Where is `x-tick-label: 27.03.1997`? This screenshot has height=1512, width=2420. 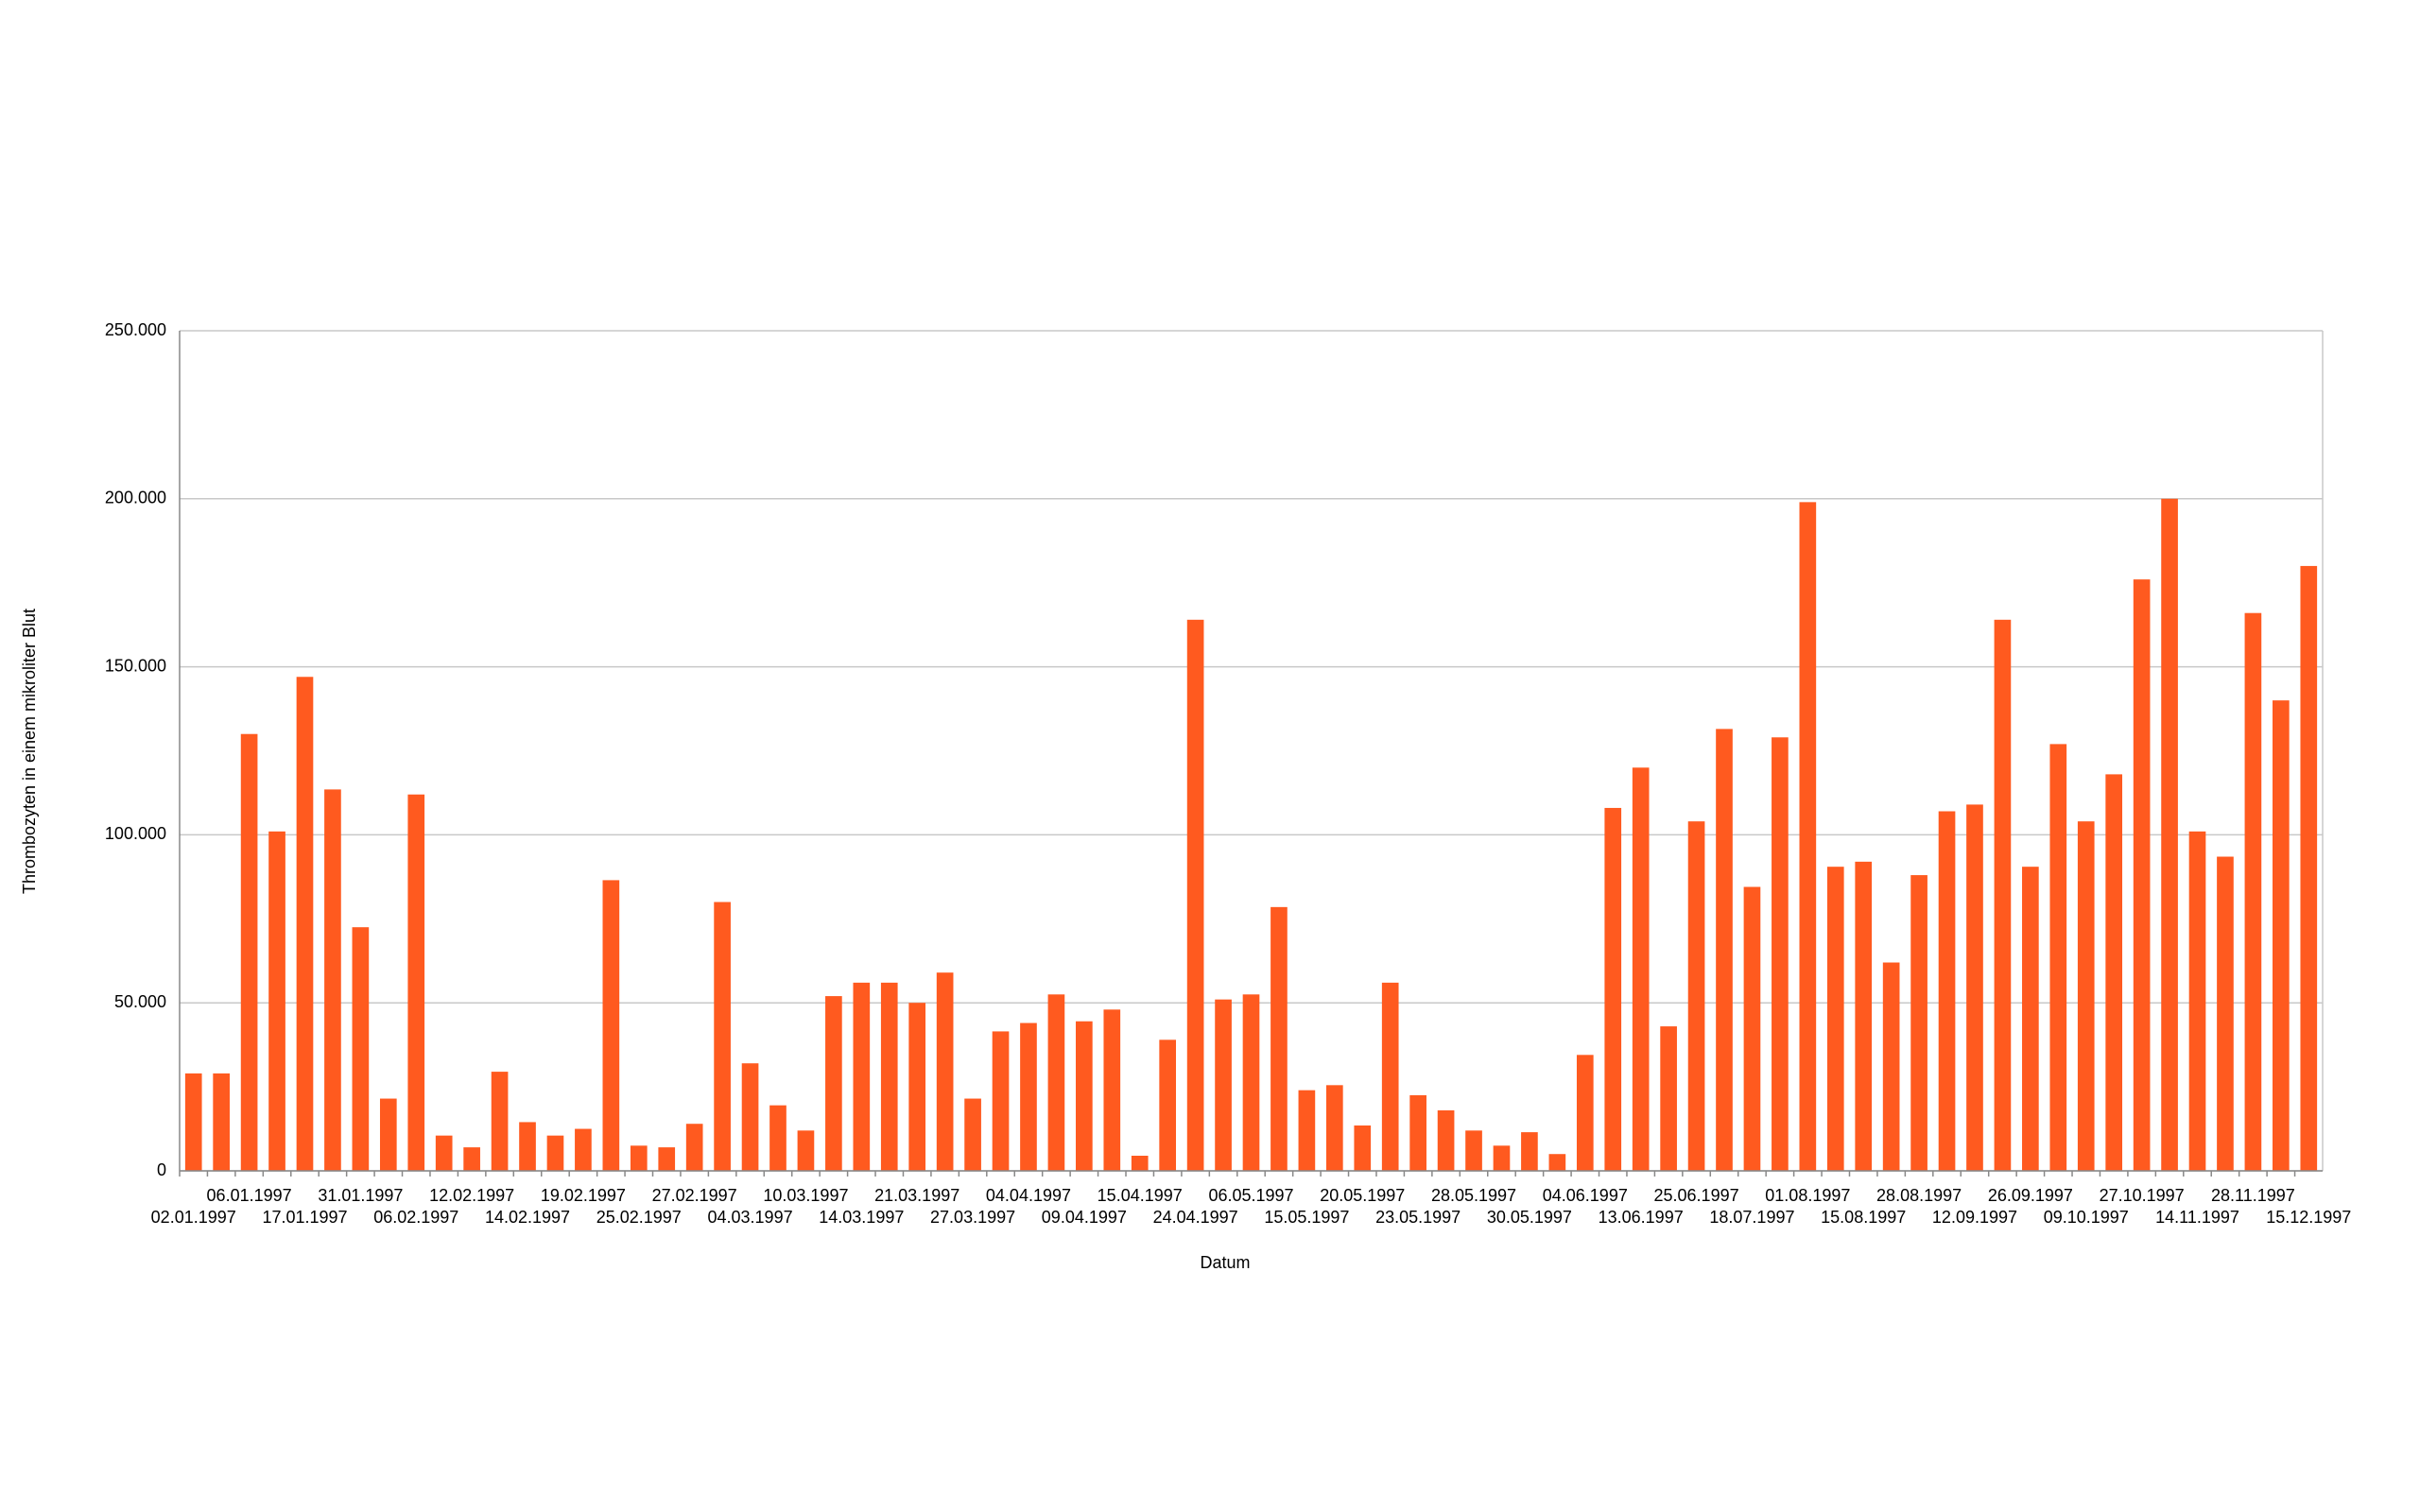 x-tick-label: 27.03.1997 is located at coordinates (972, 1217).